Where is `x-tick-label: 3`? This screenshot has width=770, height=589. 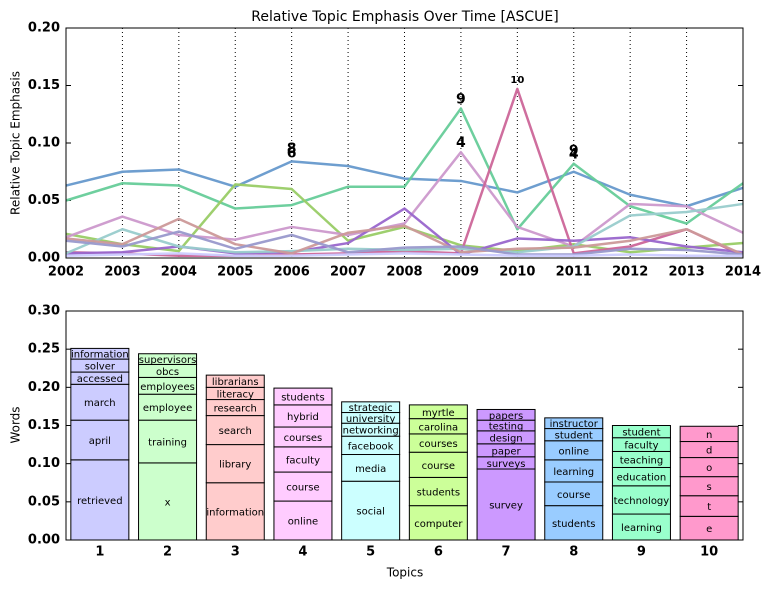
x-tick-label: 3 is located at coordinates (235, 552).